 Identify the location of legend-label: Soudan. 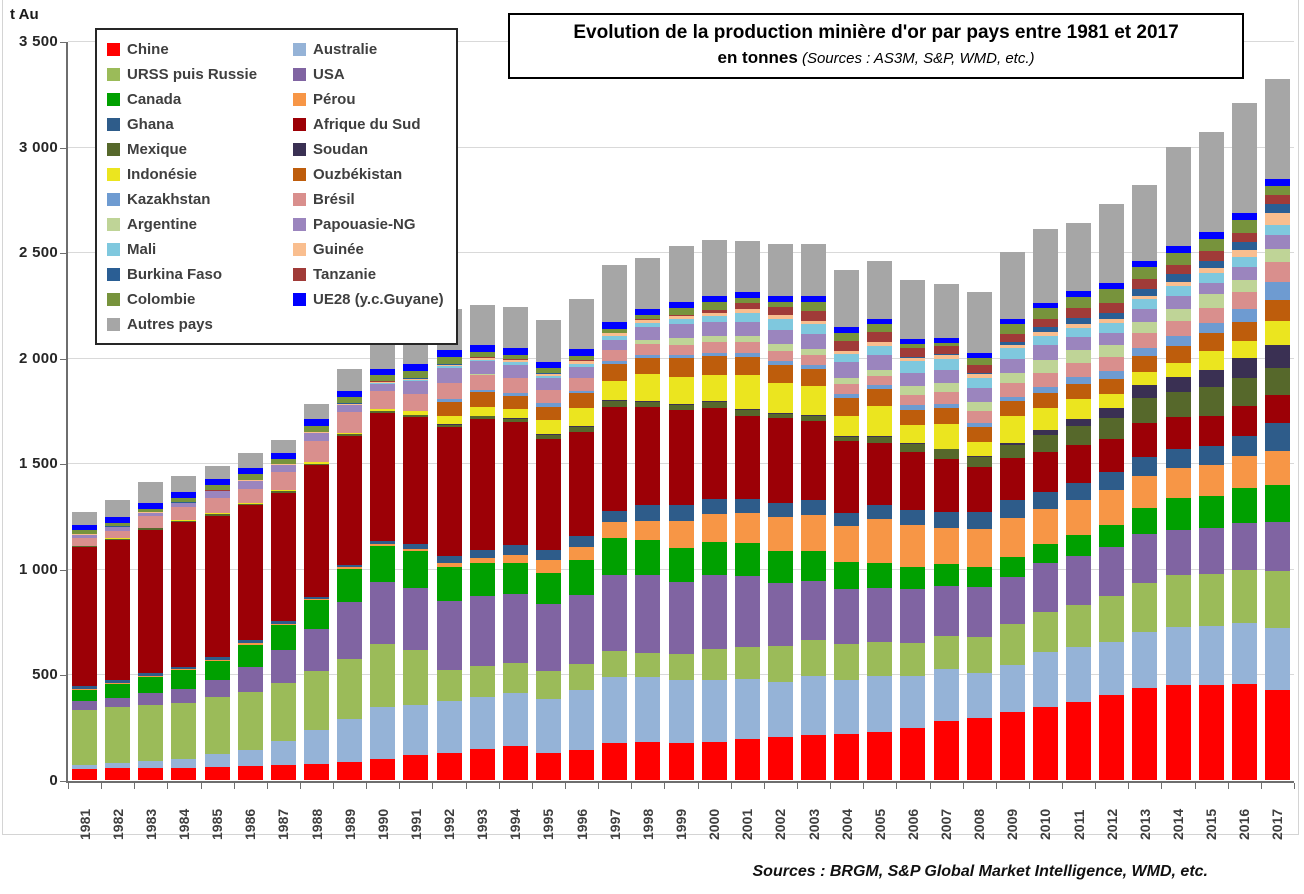
(340, 149).